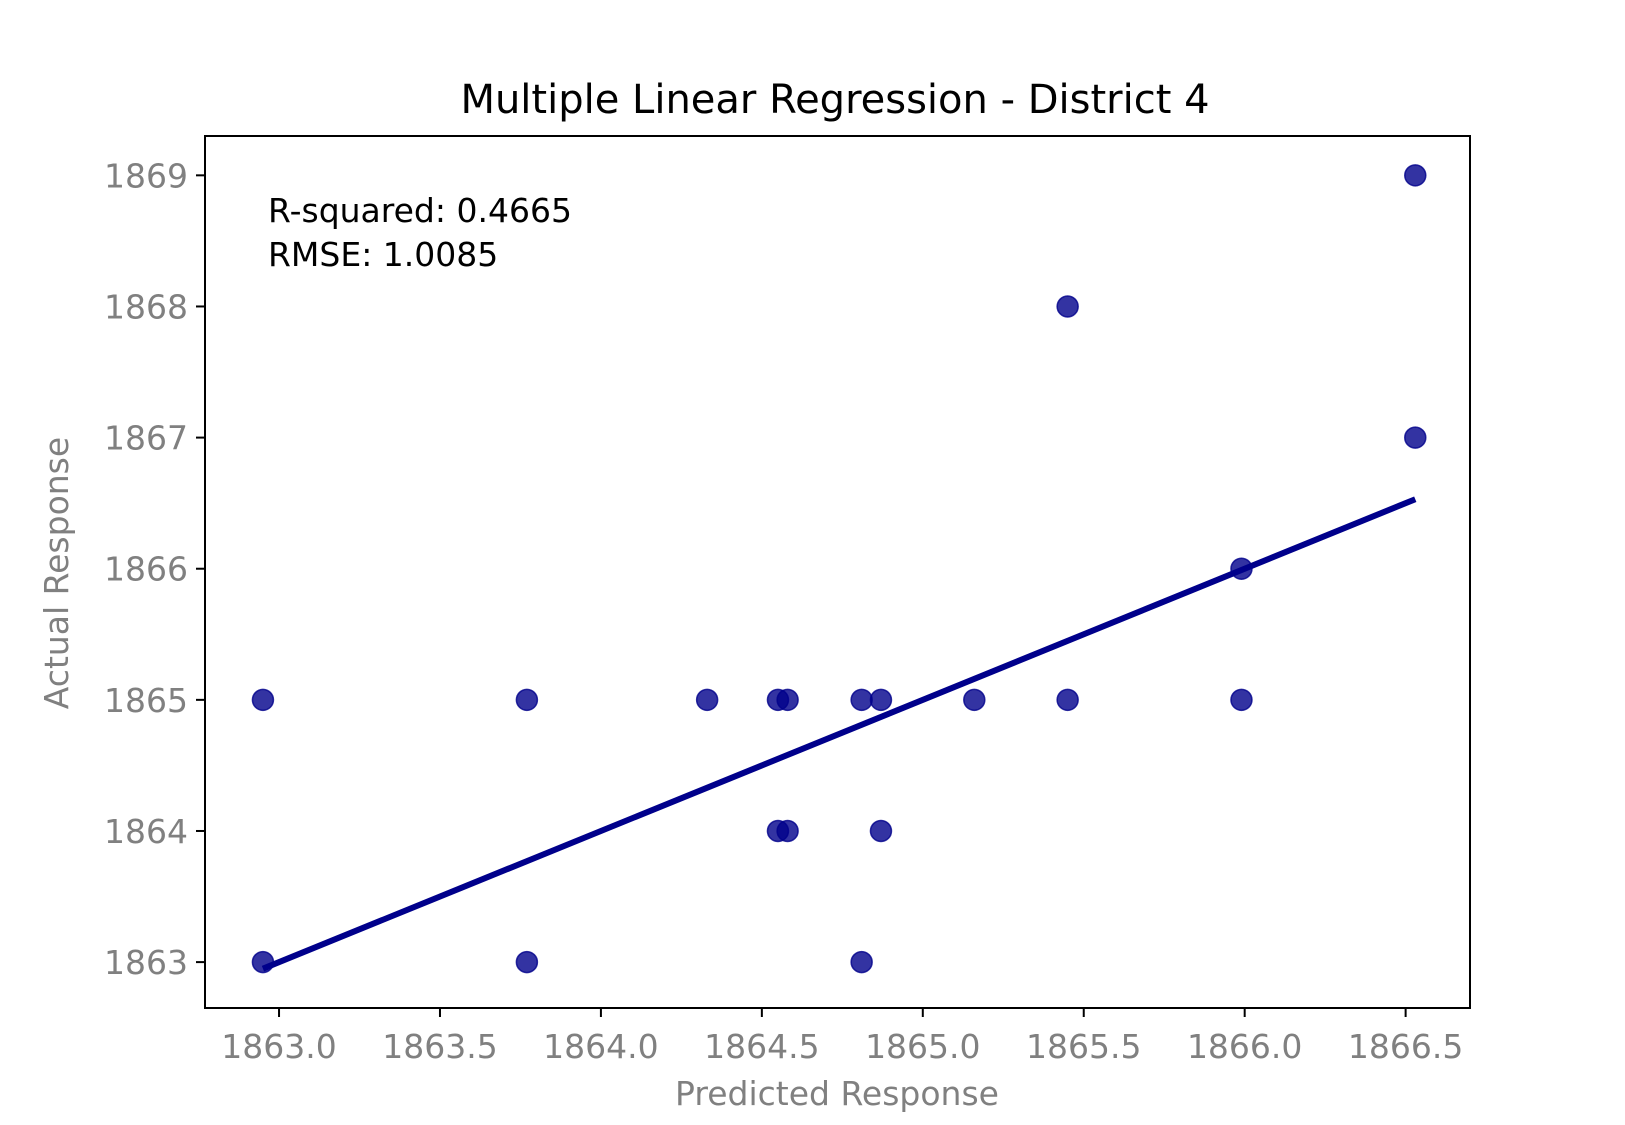 The height and width of the screenshot is (1125, 1625). I want to click on y-axis-label: Actual Response, so click(56, 573).